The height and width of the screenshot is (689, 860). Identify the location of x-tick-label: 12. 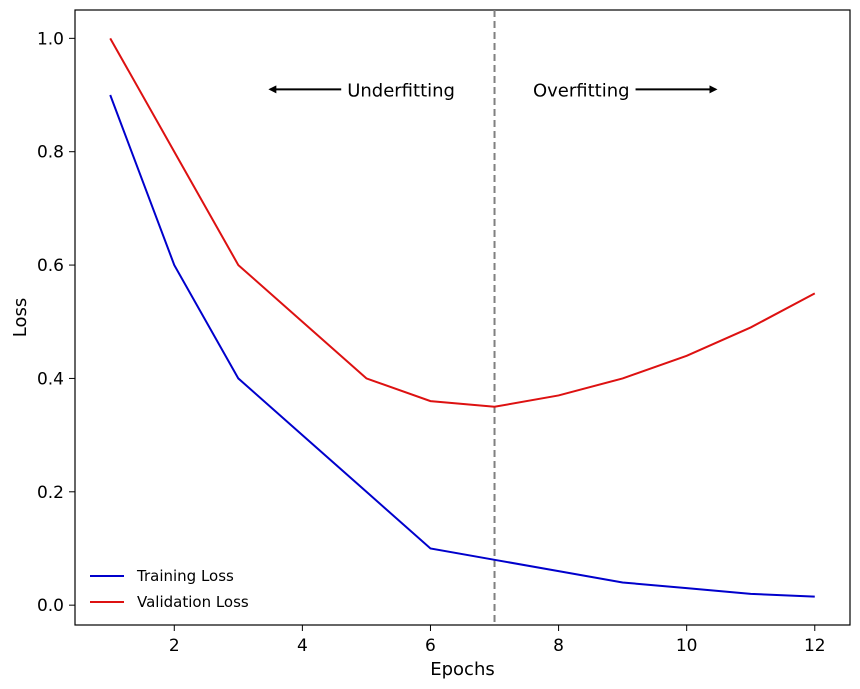
(815, 646).